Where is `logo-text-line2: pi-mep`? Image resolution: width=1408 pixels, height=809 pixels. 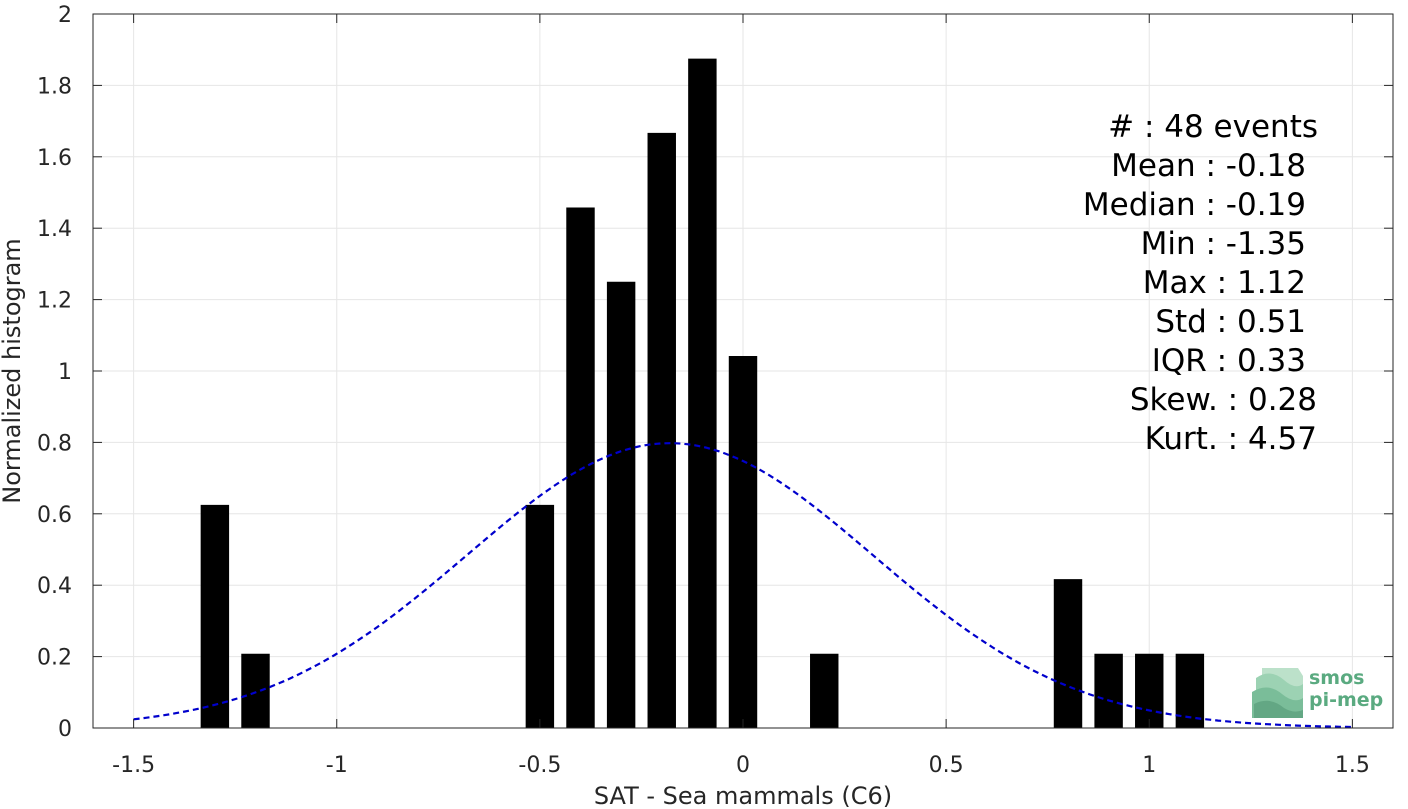 logo-text-line2: pi-mep is located at coordinates (1346, 700).